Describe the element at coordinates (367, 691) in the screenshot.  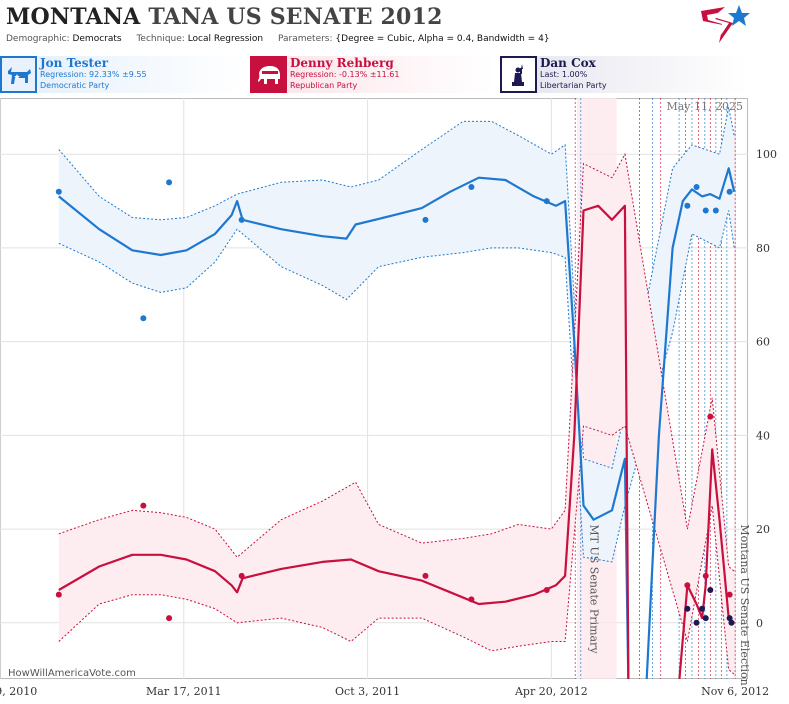
I see `x-tick-label: Oct 3, 2011` at that location.